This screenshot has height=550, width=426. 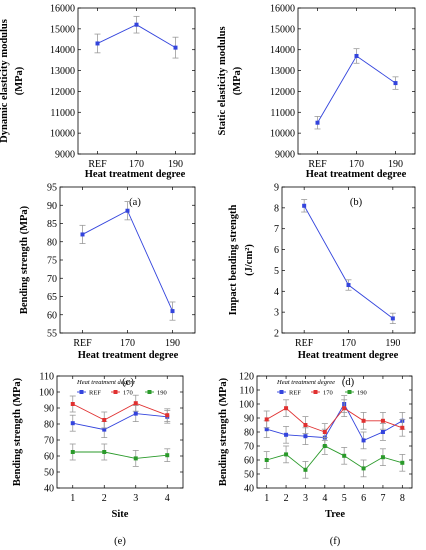 What do you see at coordinates (46, 393) in the screenshot?
I see `y-tick-label: 100` at bounding box center [46, 393].